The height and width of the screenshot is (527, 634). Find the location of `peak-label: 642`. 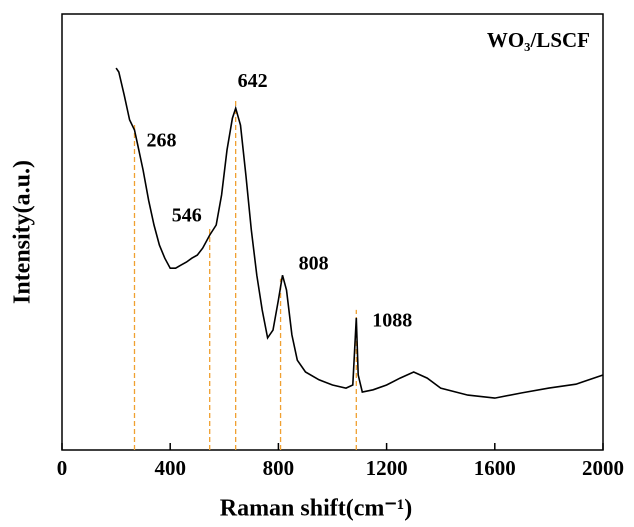

peak-label: 642 is located at coordinates (253, 81).